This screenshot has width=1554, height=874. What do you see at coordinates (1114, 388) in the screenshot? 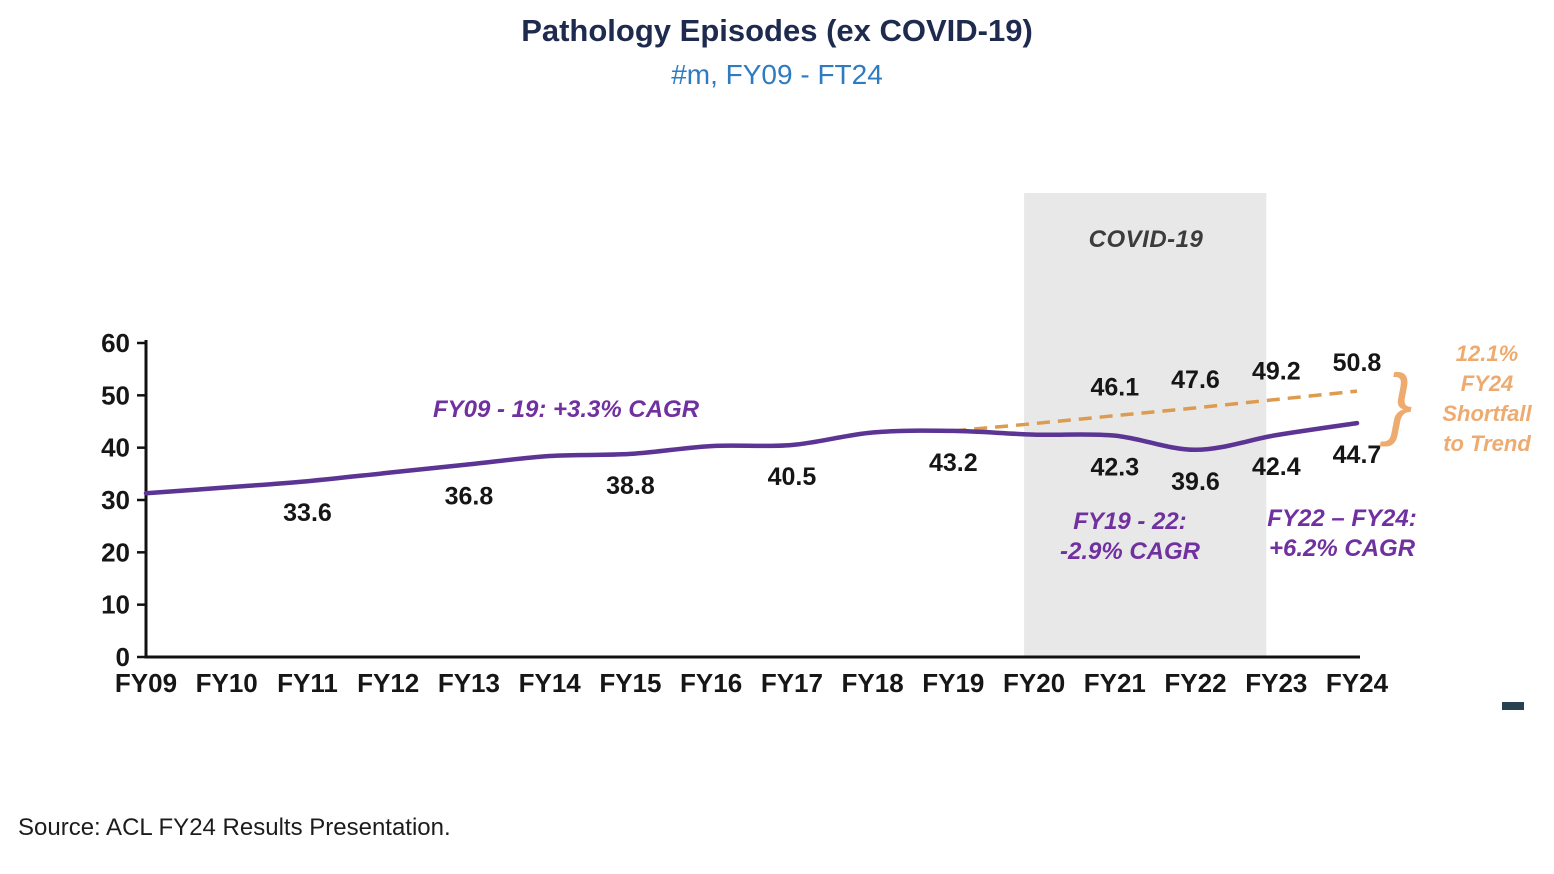
I see `trend-value-label: 46.1` at bounding box center [1114, 388].